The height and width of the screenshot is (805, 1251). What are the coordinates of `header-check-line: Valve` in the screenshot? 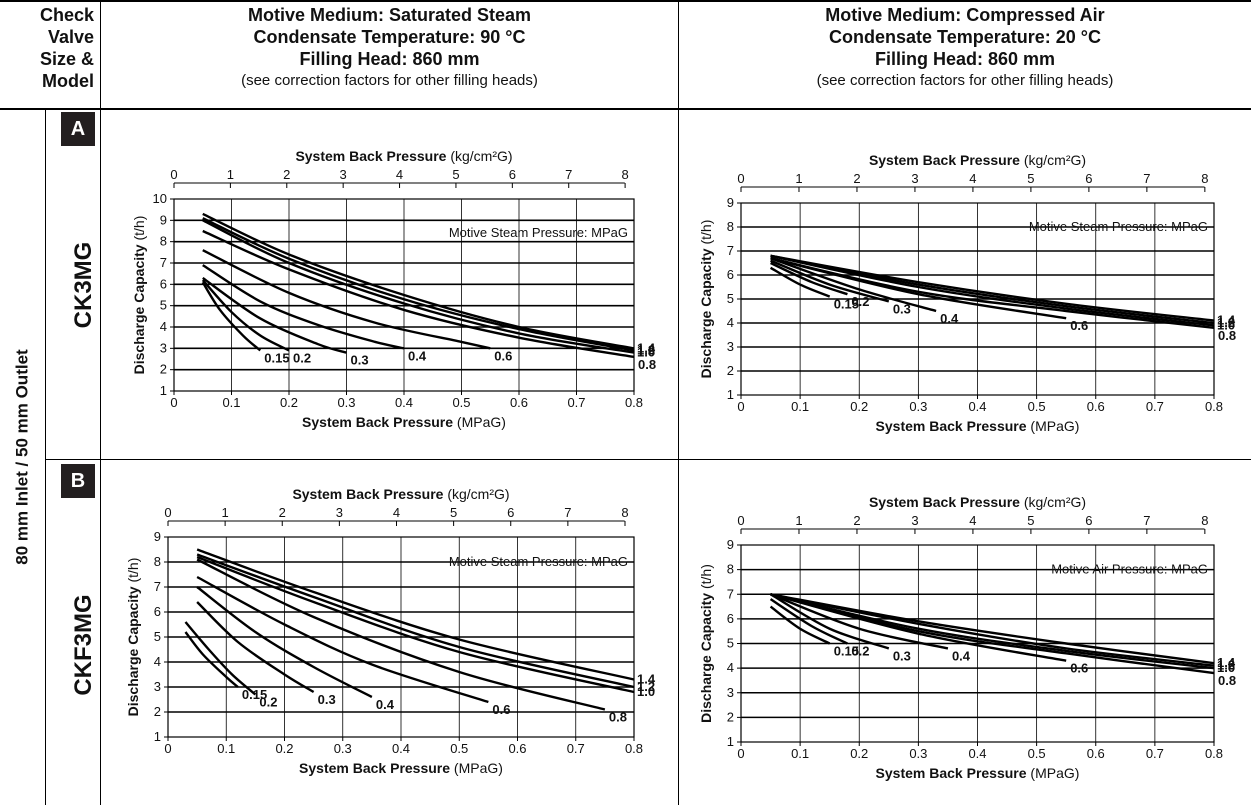 It's located at (70, 37).